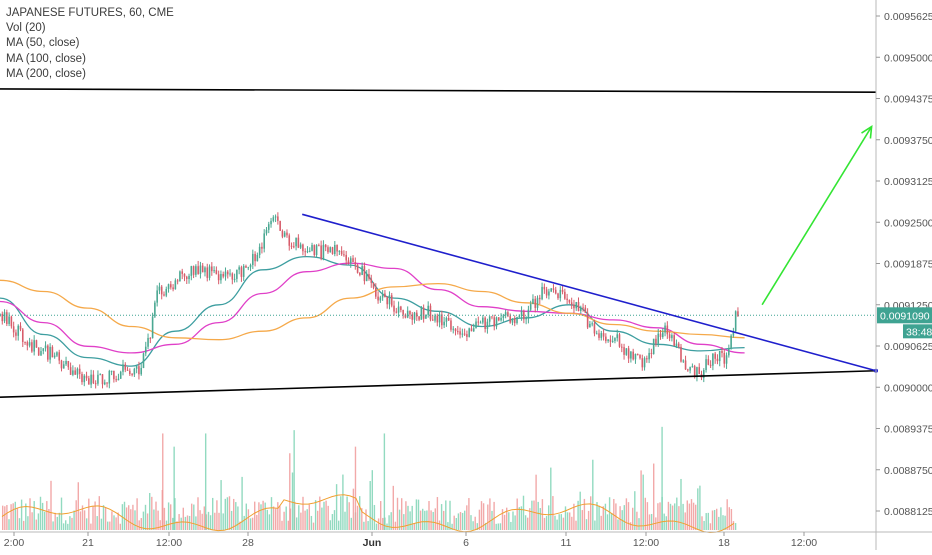  I want to click on projection-arrow-line, so click(817, 216).